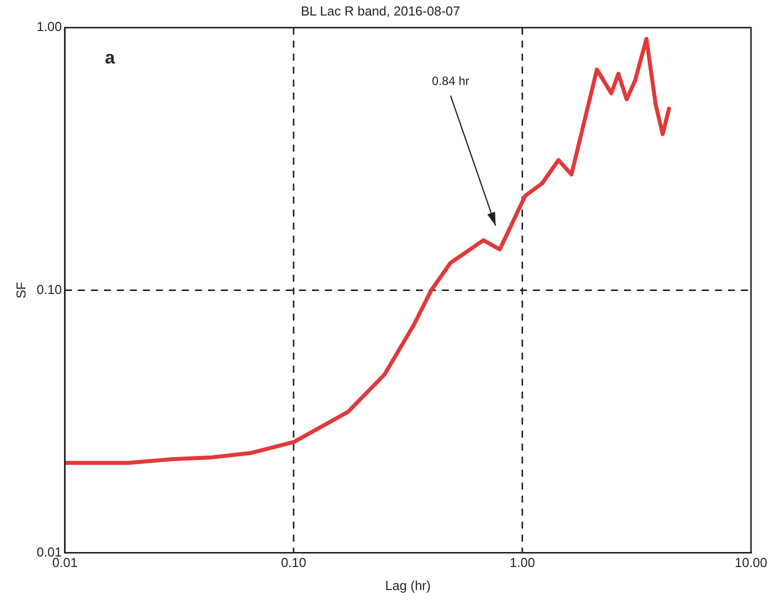  Describe the element at coordinates (408, 585) in the screenshot. I see `x-axis-title: Lag (hr)` at that location.